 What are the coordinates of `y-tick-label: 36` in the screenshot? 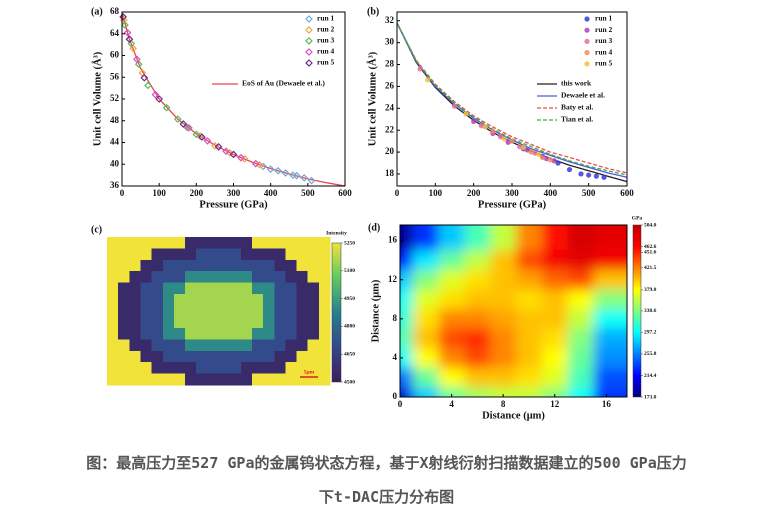 It's located at (115, 185).